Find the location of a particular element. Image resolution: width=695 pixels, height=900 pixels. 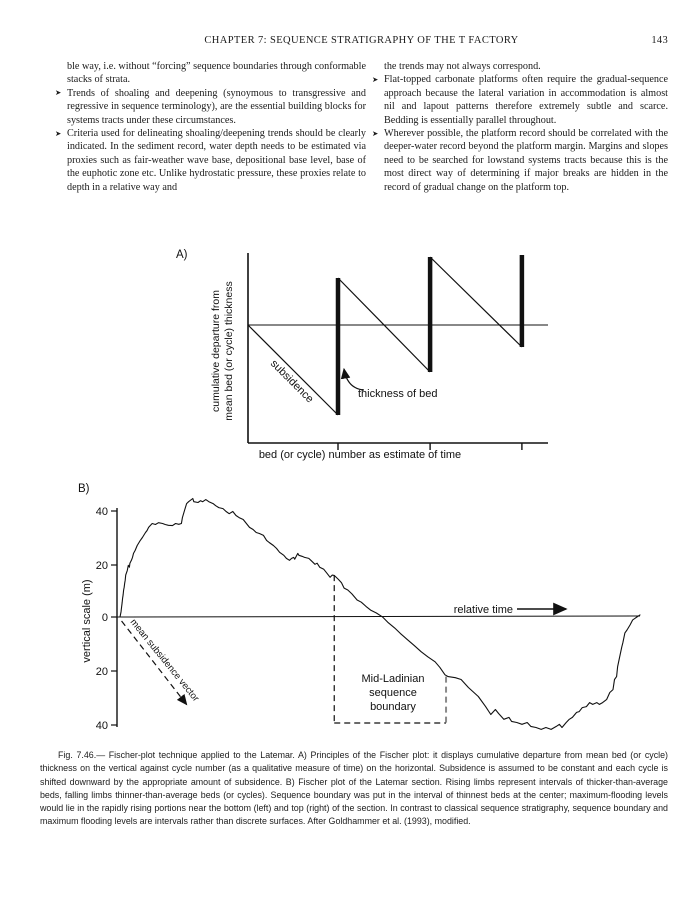

ytick-label: 0 is located at coordinates (105, 618).